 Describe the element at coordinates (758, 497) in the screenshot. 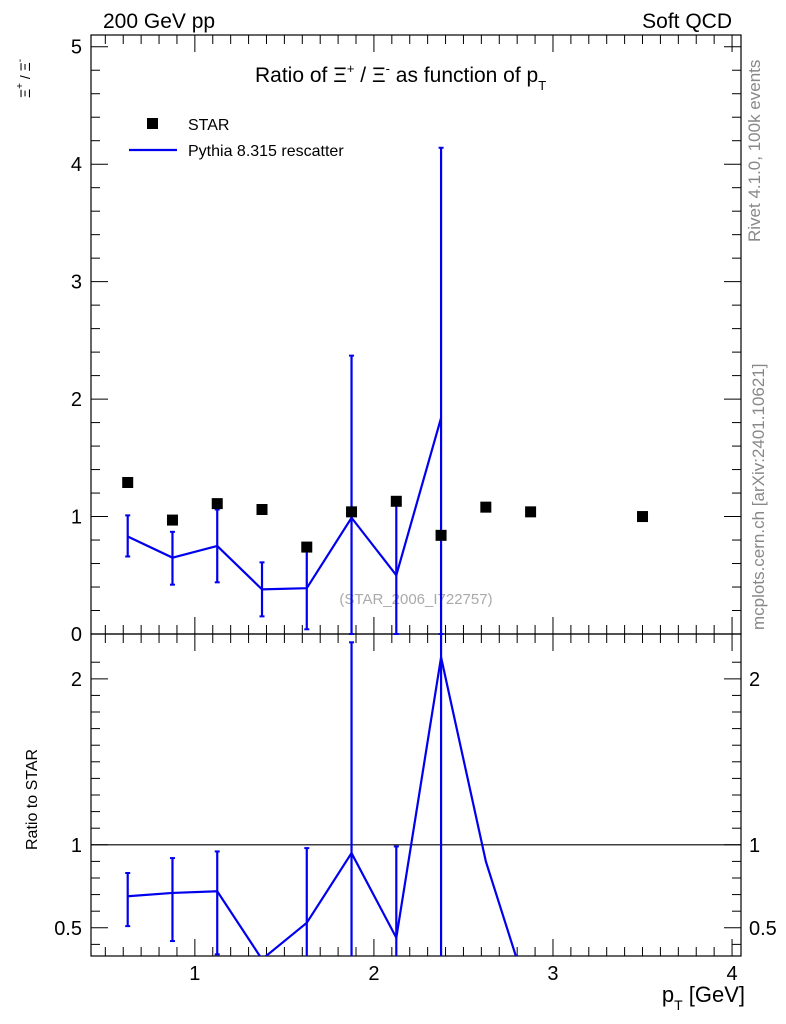

I see `mcplots-label: mcplots.cern.ch [arXiv:2401.10621]` at that location.